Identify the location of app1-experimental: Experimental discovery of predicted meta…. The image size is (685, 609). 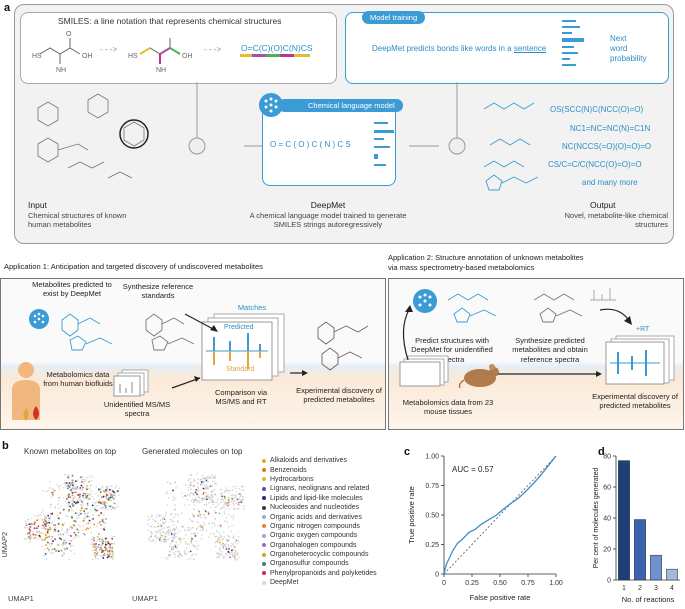
(339, 395).